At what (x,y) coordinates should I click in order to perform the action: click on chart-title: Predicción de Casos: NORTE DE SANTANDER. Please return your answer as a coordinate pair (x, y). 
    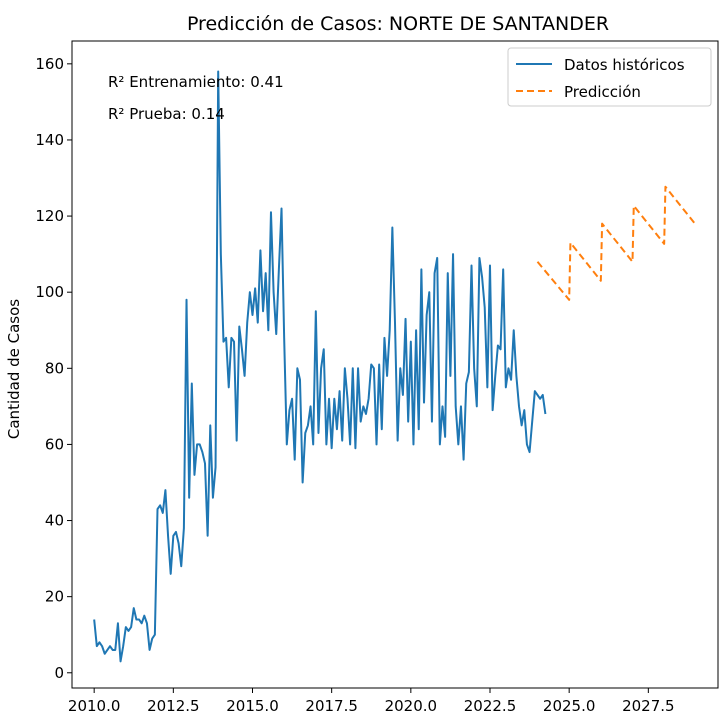
    Looking at the image, I should click on (398, 24).